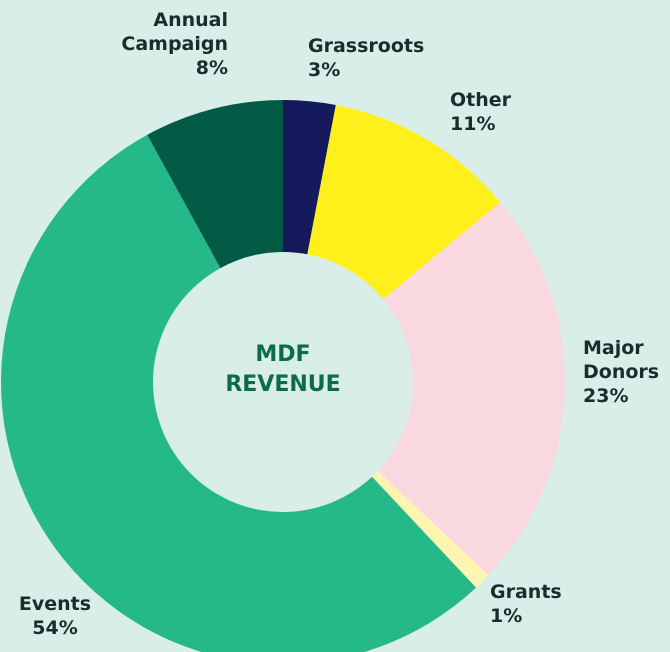 Image resolution: width=670 pixels, height=652 pixels. What do you see at coordinates (366, 46) in the screenshot?
I see `label-name: Grassroots` at bounding box center [366, 46].